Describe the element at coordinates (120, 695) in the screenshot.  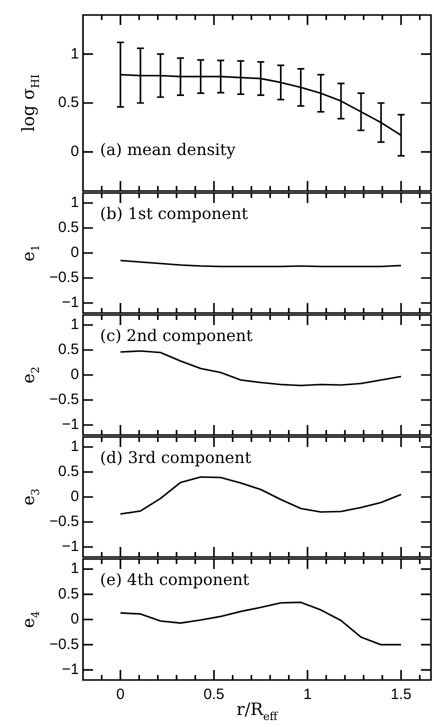
I see `x-tick-label: 0` at that location.